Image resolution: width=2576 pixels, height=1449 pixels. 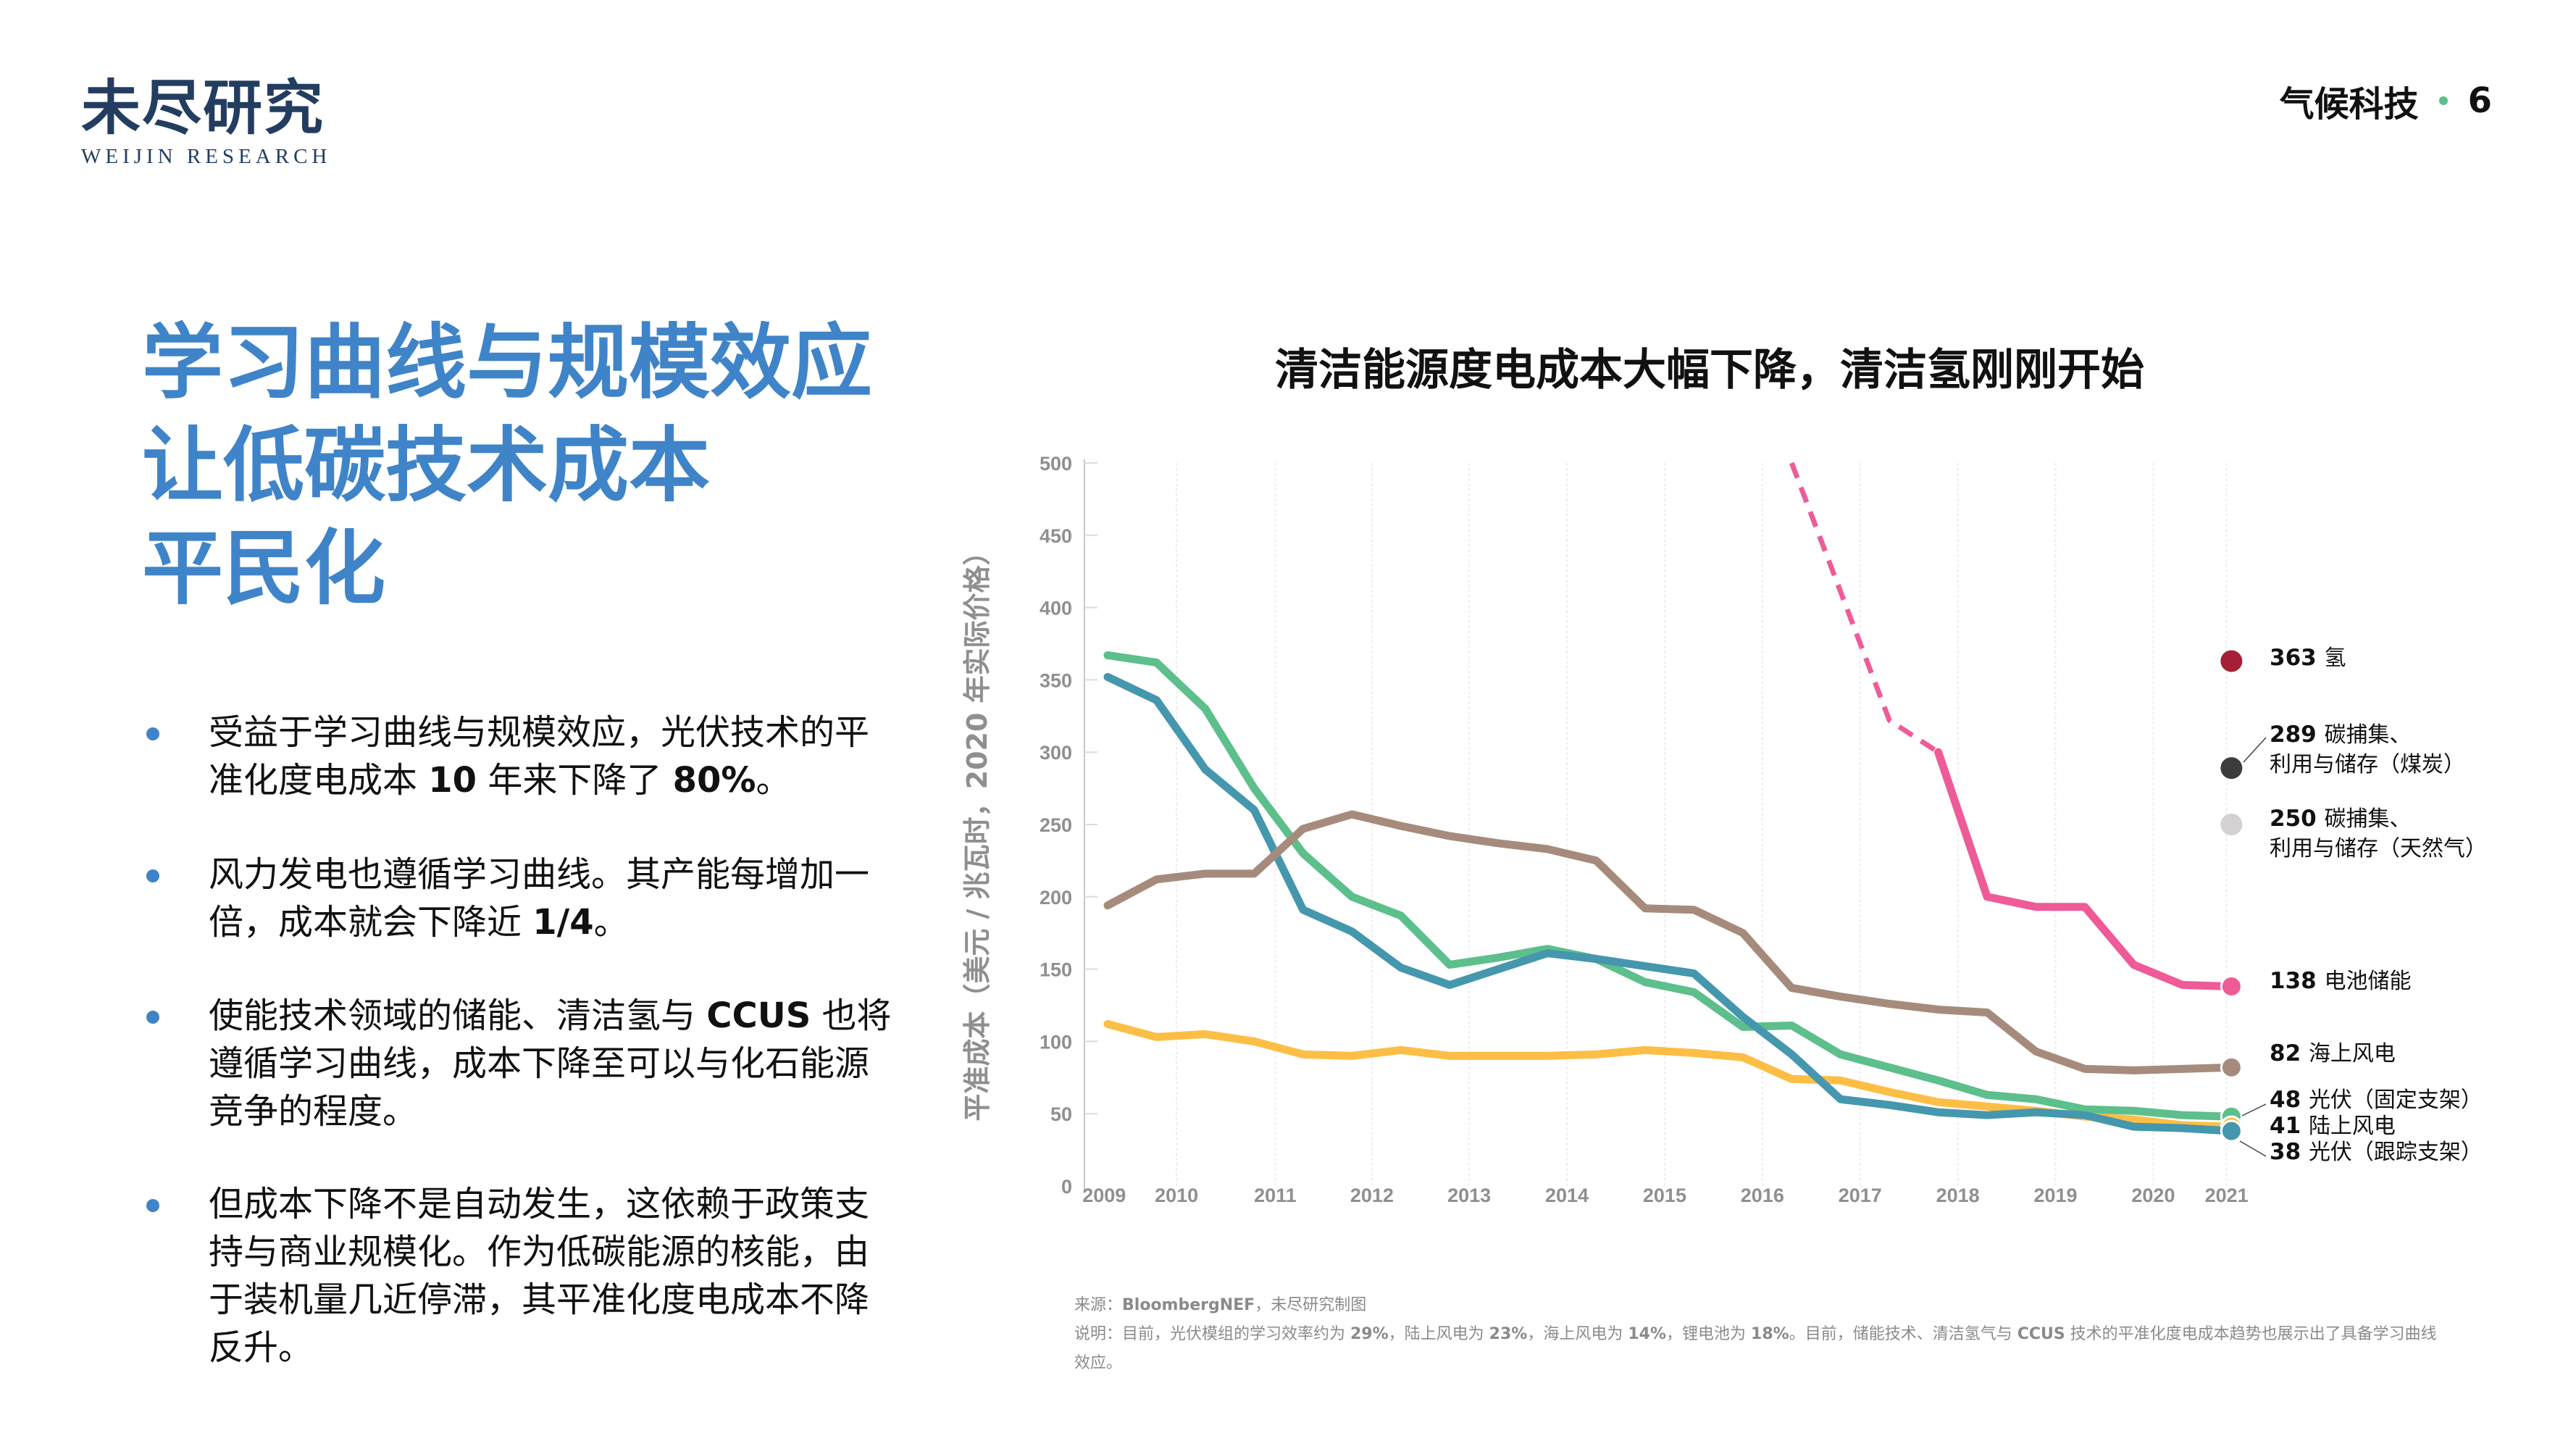 What do you see at coordinates (1061, 1114) in the screenshot?
I see `y-tick-label: 50` at bounding box center [1061, 1114].